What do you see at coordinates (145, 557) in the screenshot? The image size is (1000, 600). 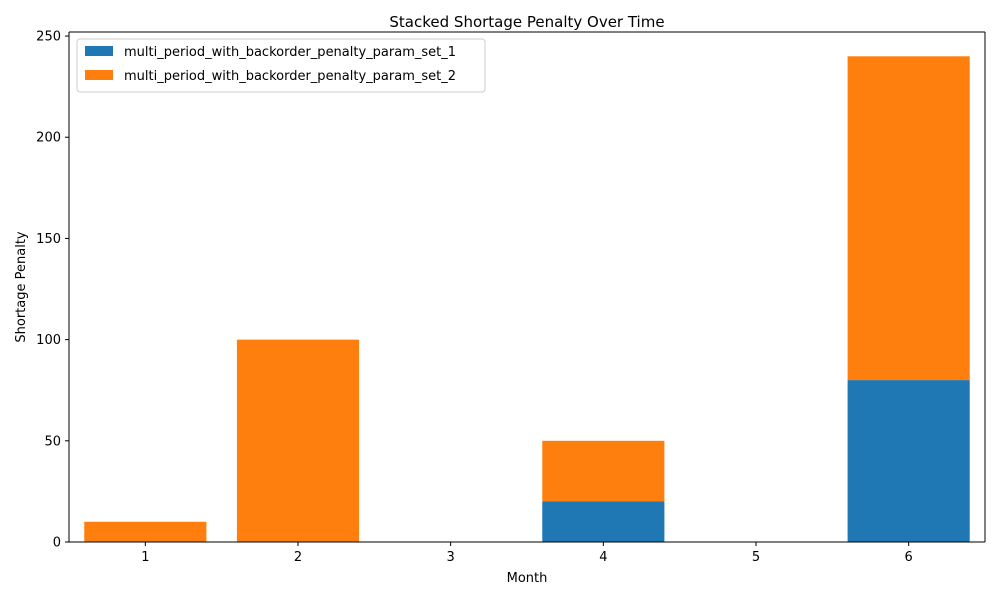 I see `x-tick-label: 1` at bounding box center [145, 557].